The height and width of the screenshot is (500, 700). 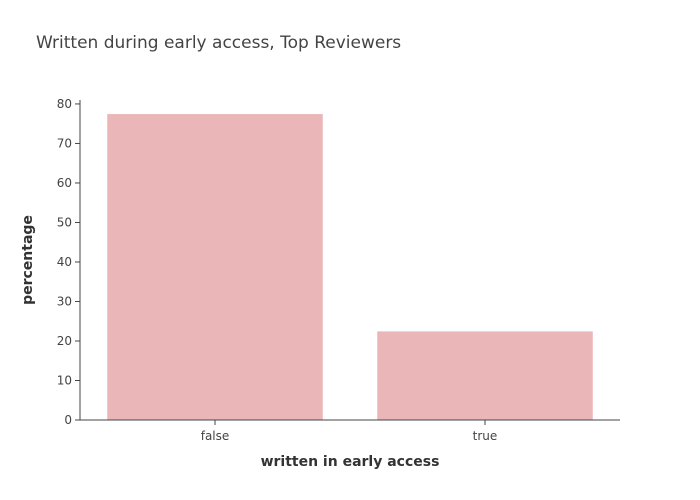 I want to click on y-tick-label: 70, so click(x=64, y=143).